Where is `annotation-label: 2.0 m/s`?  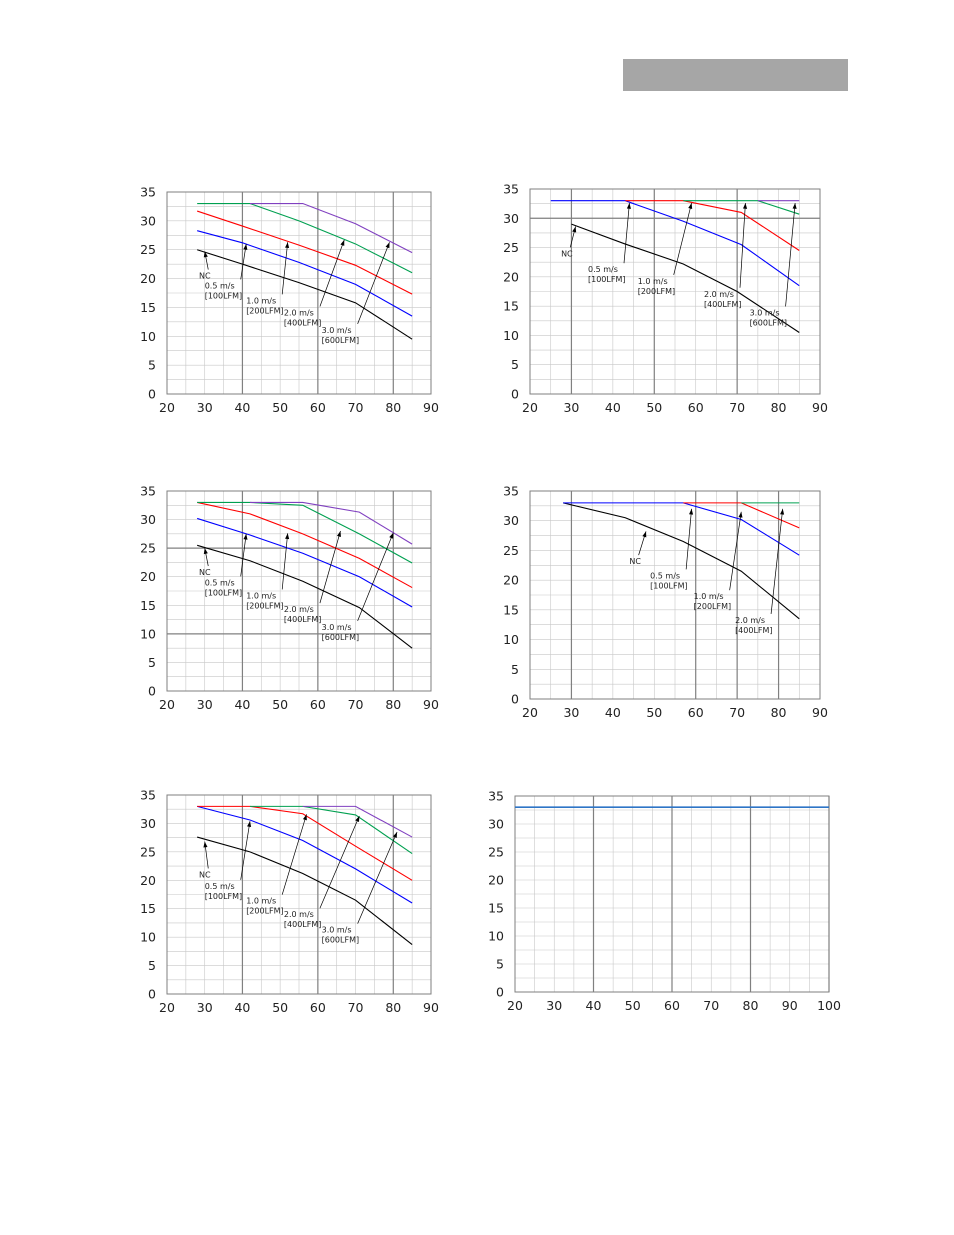 annotation-label: 2.0 m/s is located at coordinates (299, 313).